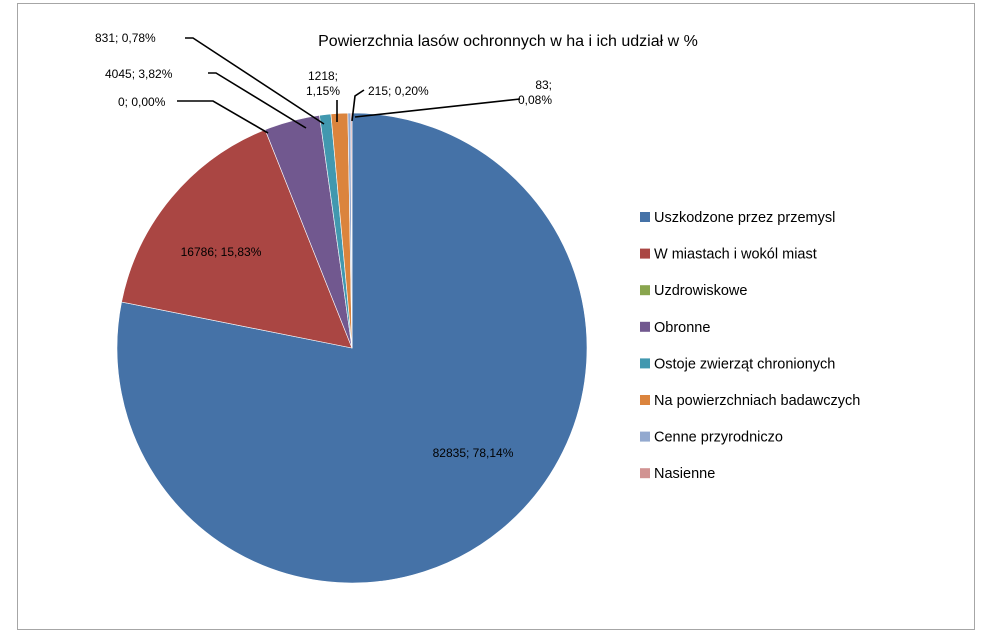 This screenshot has width=981, height=636. I want to click on legend-item-uszkodzone-przez-przemysl: Uszkodzone przez przemysl, so click(737, 218).